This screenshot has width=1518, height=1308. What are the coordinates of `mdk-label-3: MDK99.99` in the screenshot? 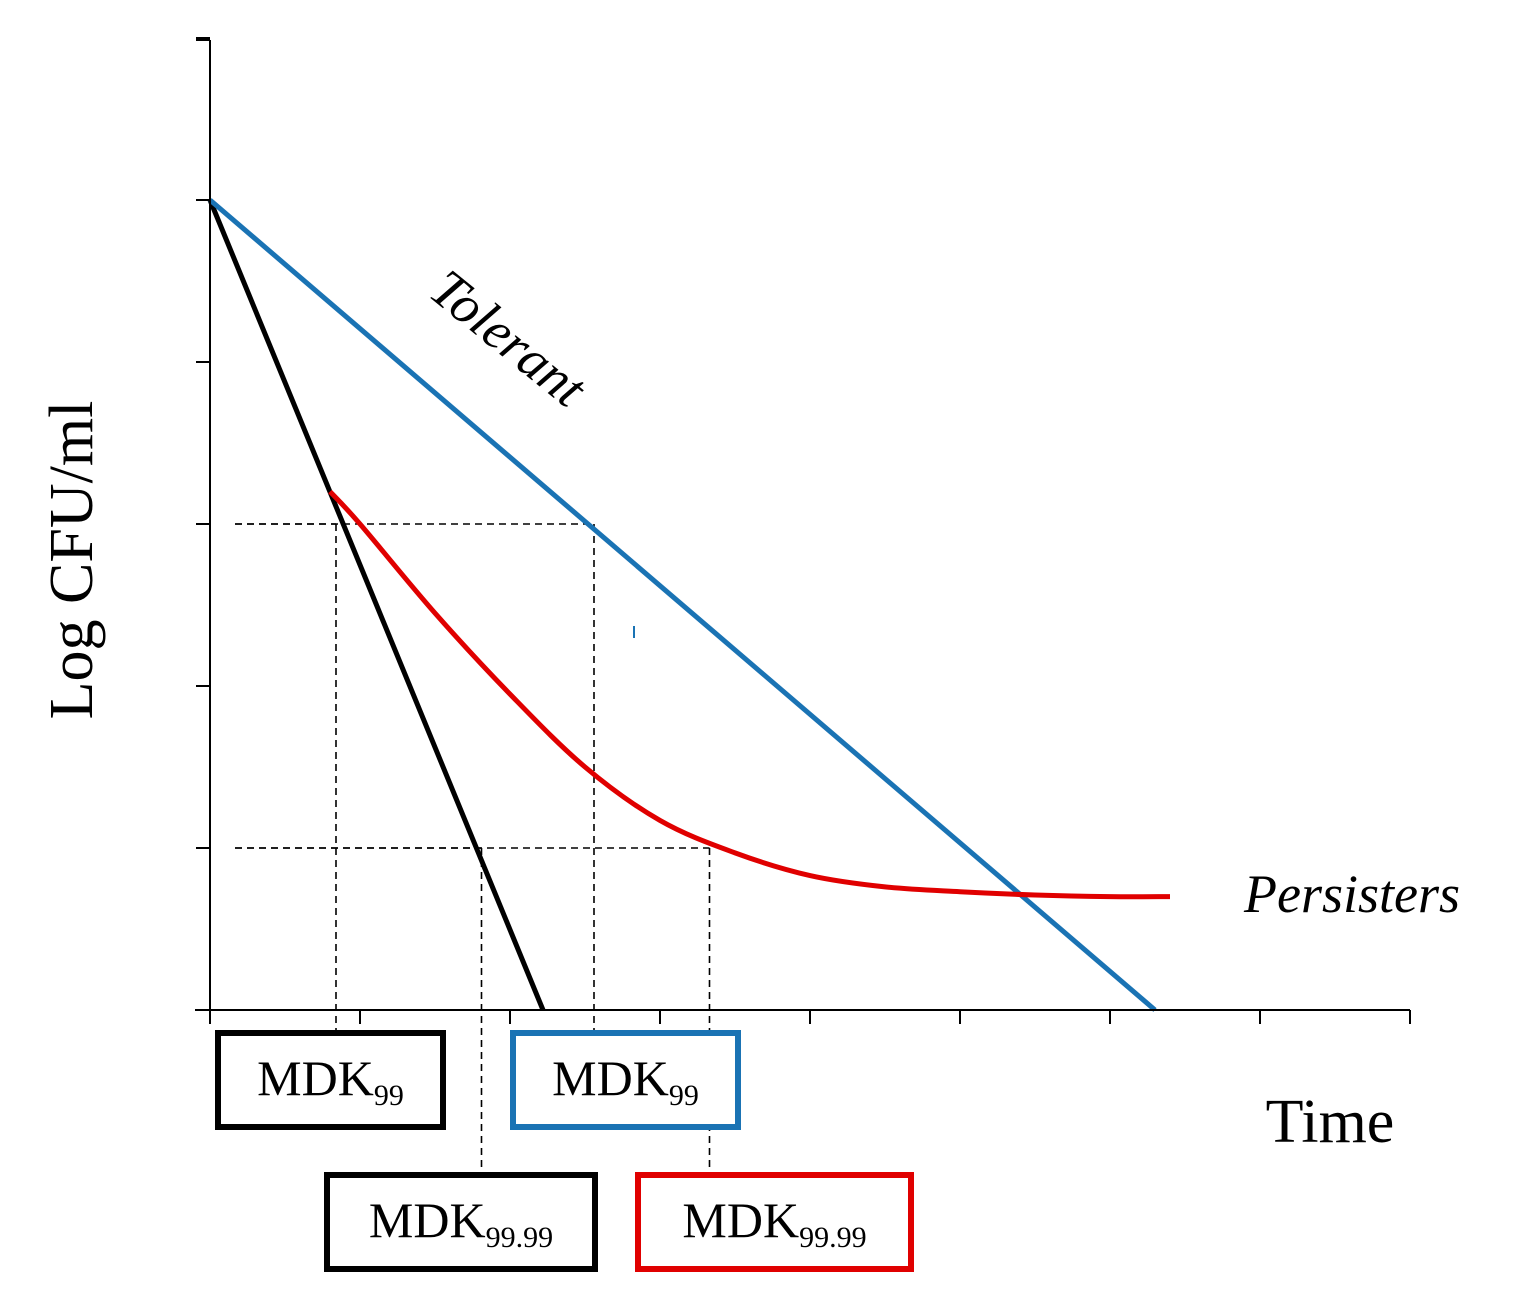 It's located at (774, 1223).